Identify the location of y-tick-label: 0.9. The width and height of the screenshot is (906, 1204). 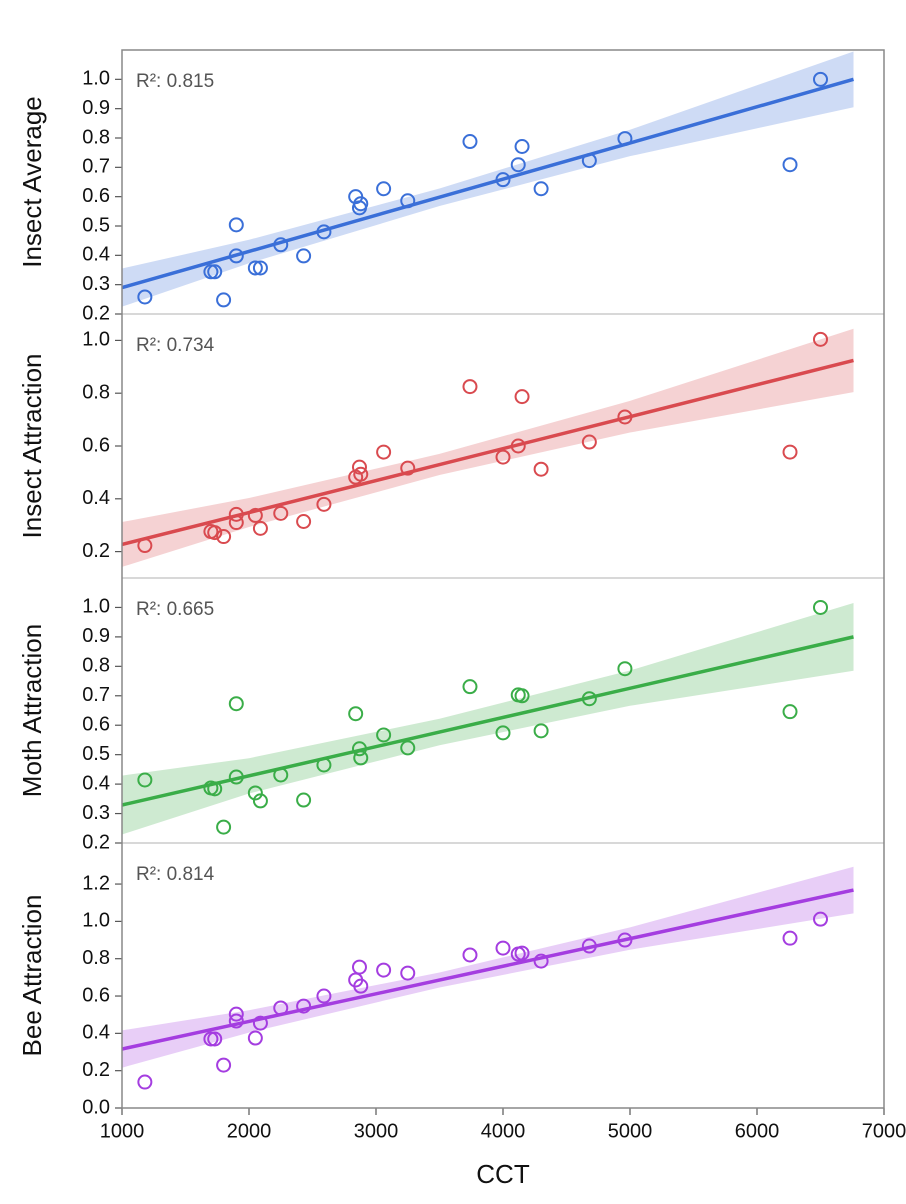
(96, 636).